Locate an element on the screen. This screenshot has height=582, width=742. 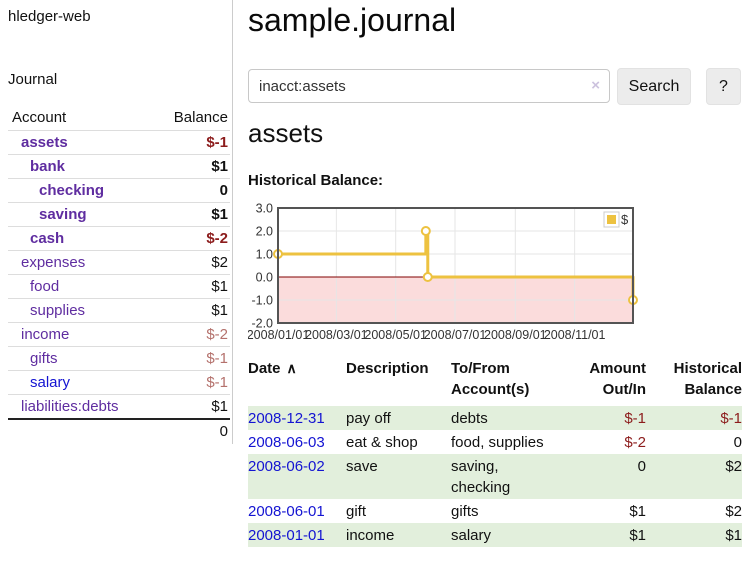
accounts-total-row: 0 is located at coordinates (119, 430).